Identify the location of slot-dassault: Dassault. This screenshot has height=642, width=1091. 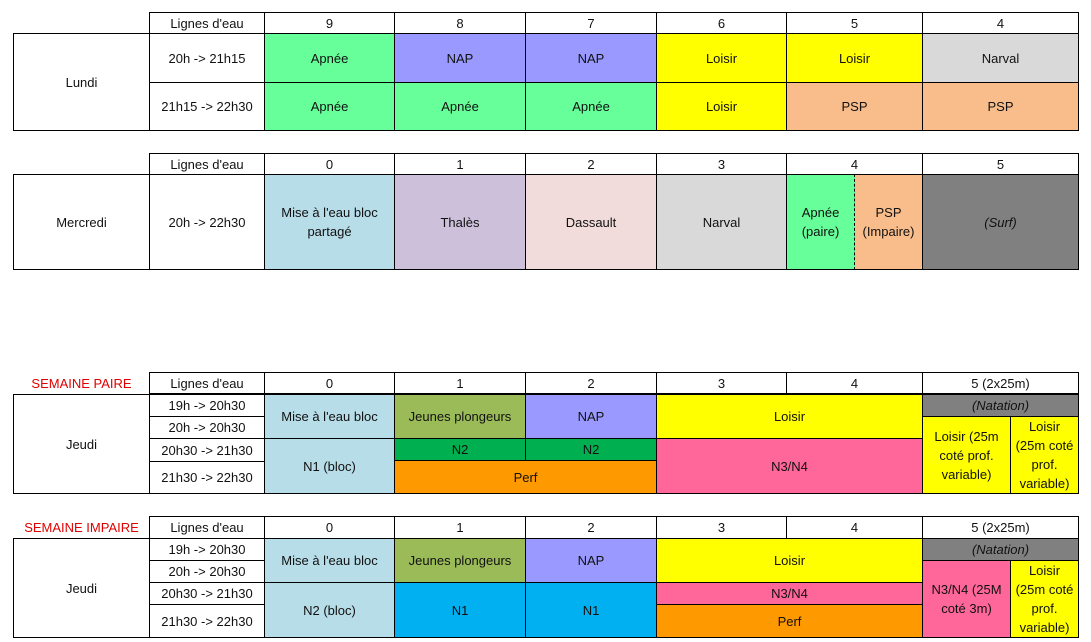
(591, 222).